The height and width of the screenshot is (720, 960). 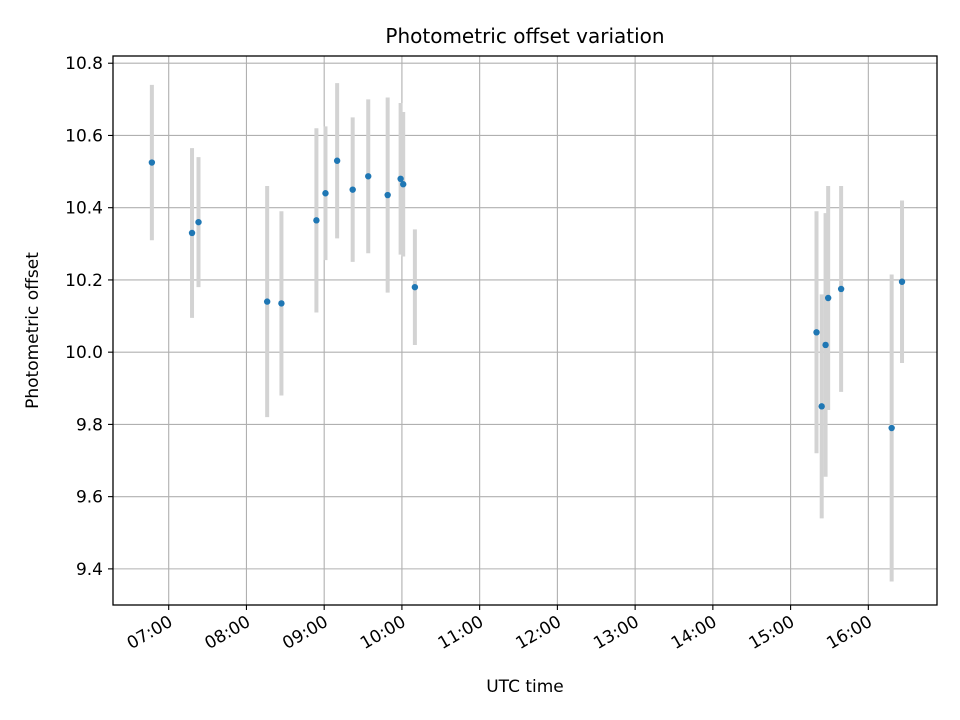 What do you see at coordinates (84, 209) in the screenshot?
I see `y-tick-label: 10.4` at bounding box center [84, 209].